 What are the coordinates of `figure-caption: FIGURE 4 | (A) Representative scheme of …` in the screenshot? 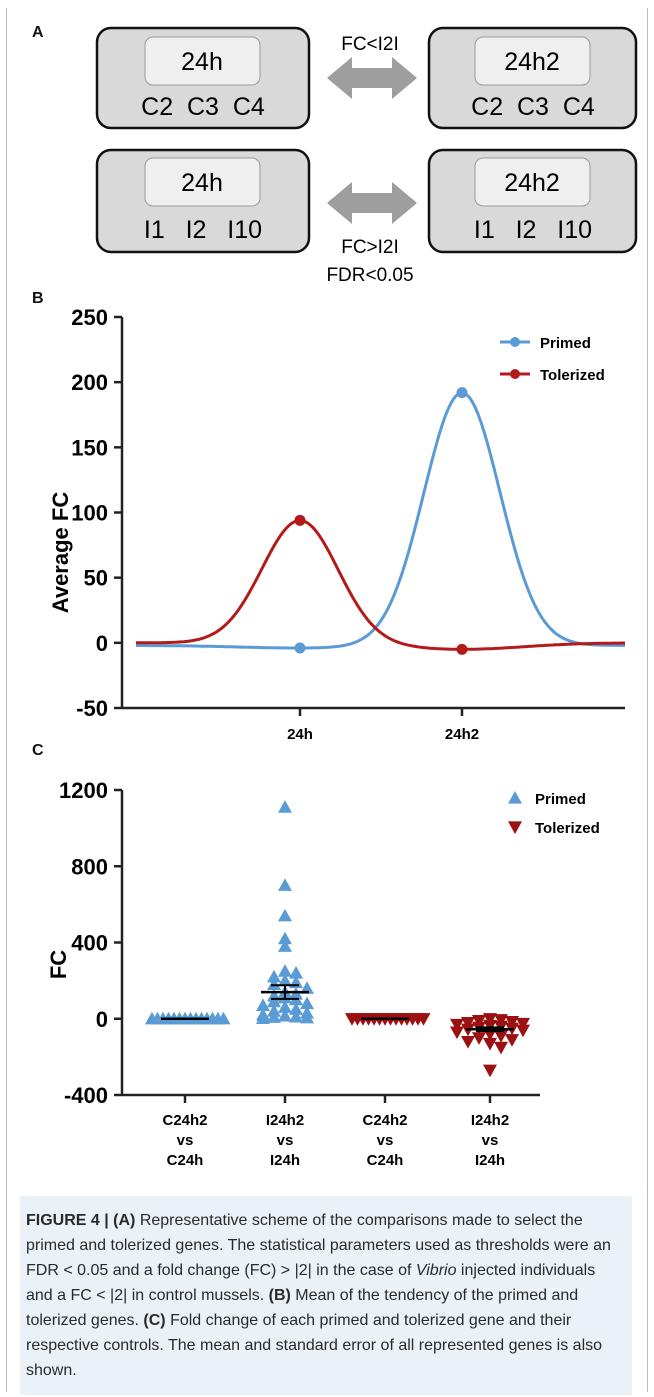 It's located at (326, 1295).